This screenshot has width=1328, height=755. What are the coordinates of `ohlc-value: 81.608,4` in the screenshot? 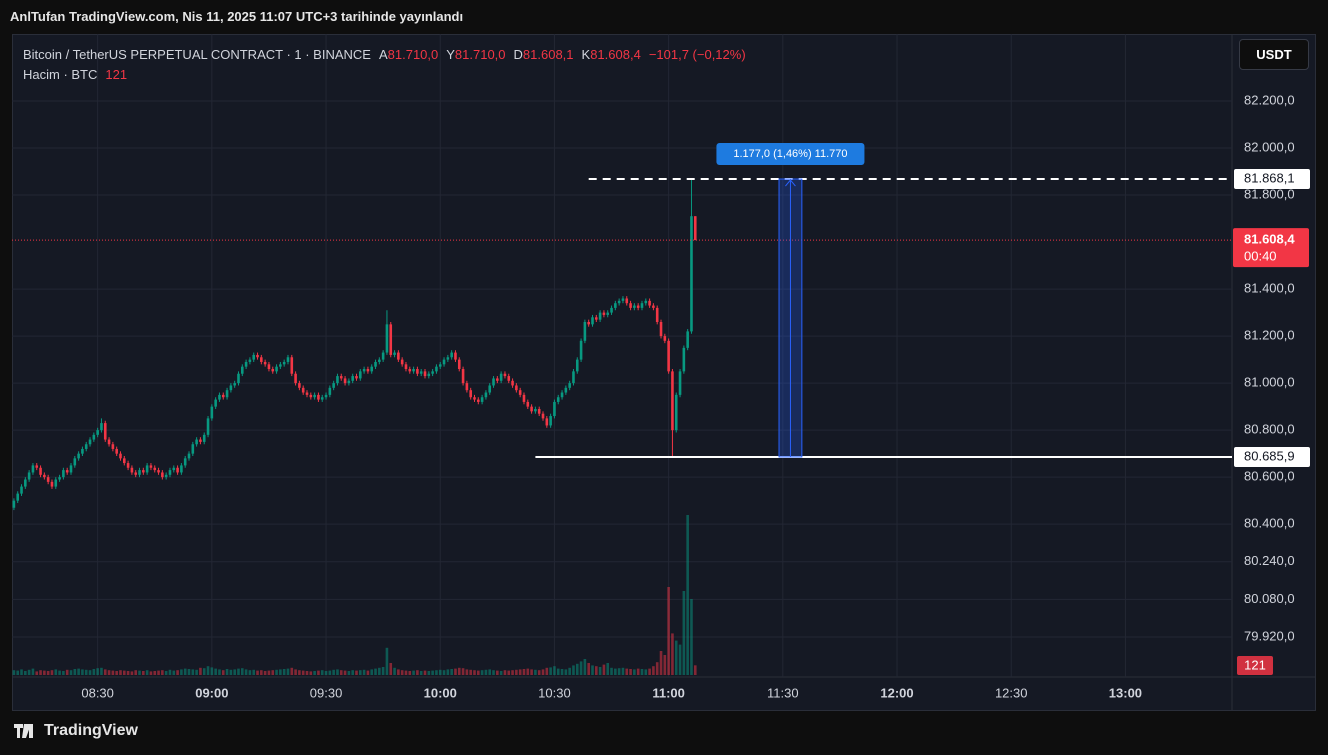 It's located at (615, 54).